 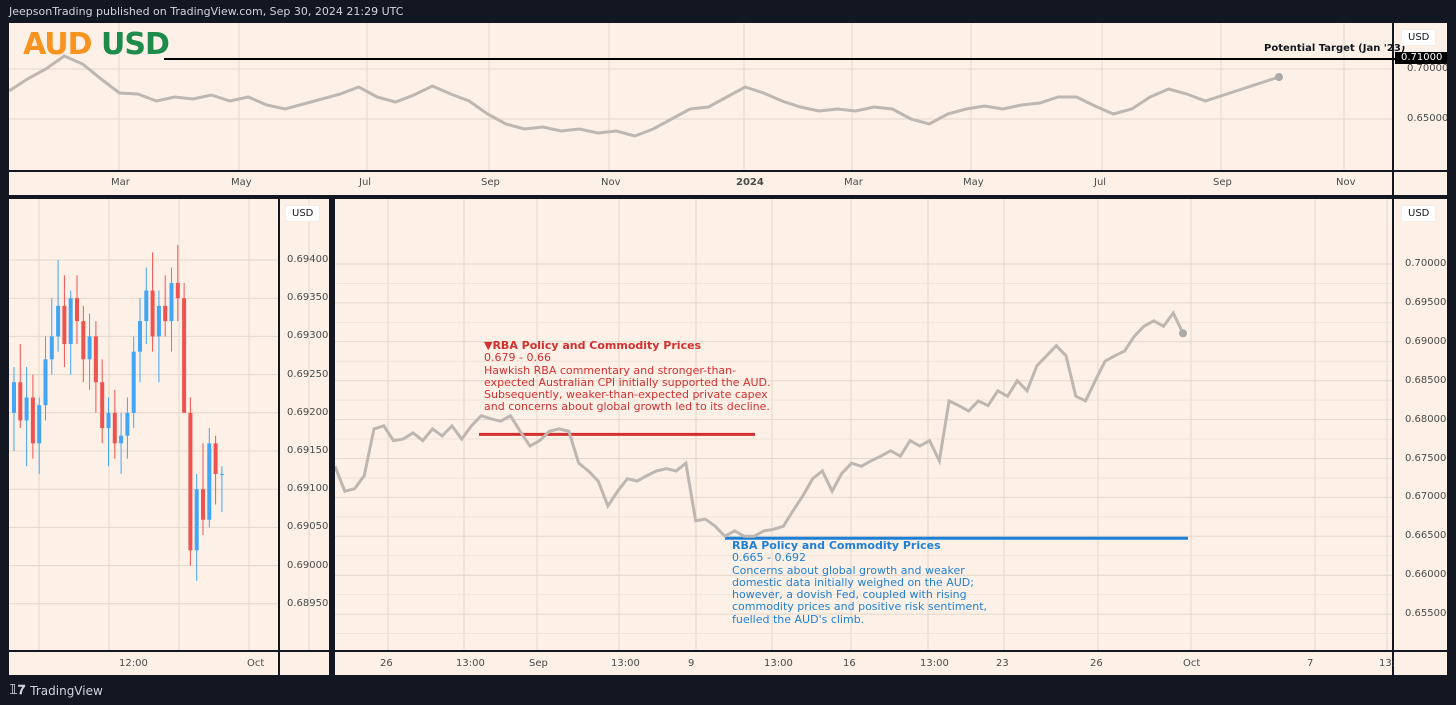 What do you see at coordinates (836, 545) in the screenshot?
I see `annotation-title: RBA Policy and Commodity Prices` at bounding box center [836, 545].